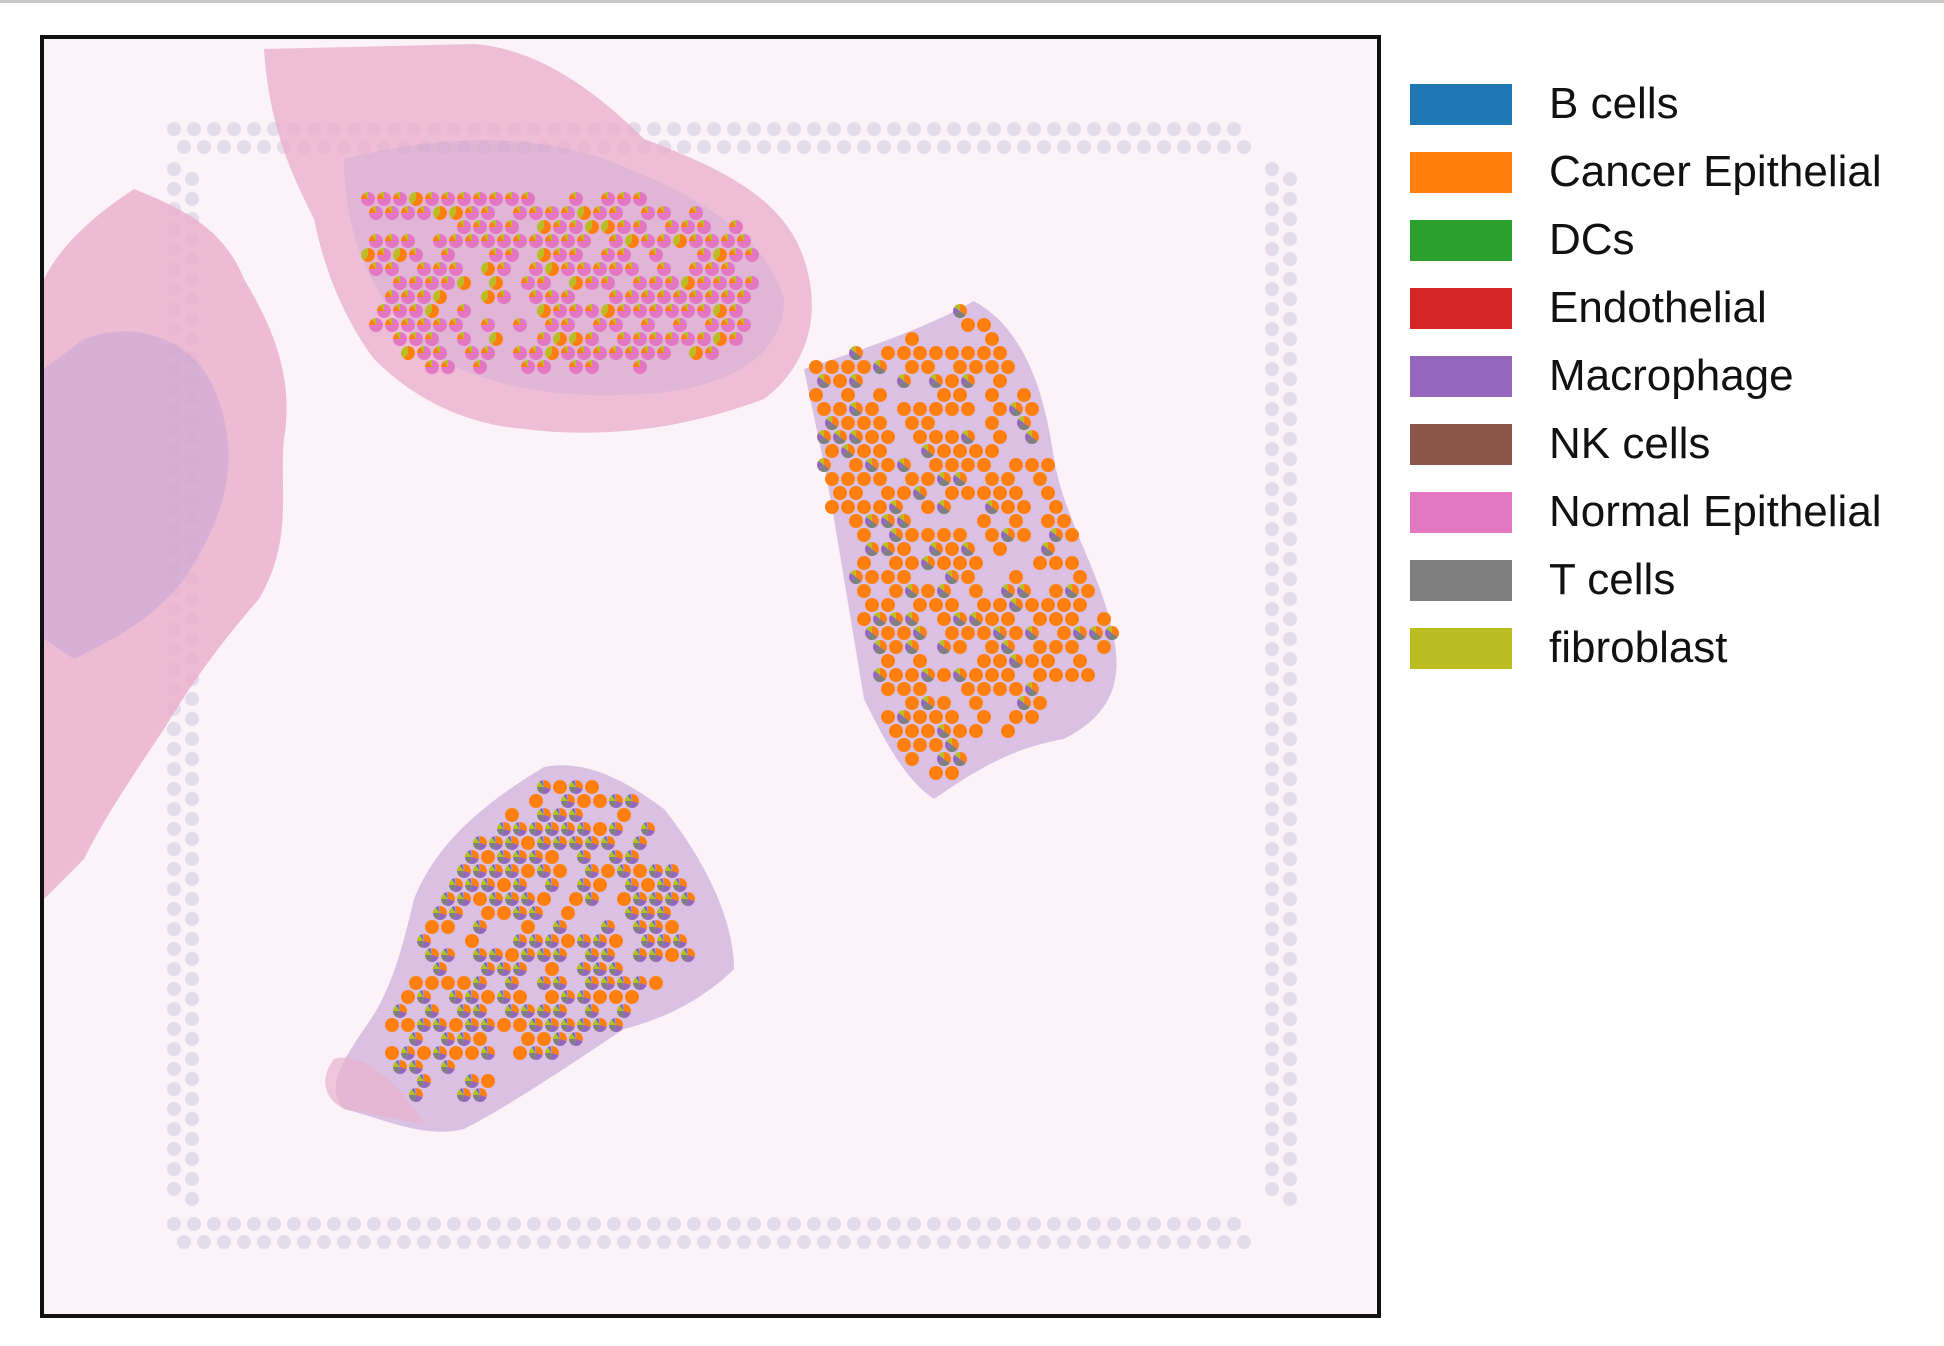 The height and width of the screenshot is (1346, 1944). What do you see at coordinates (1646, 172) in the screenshot?
I see `legend-item-cancer-epithelial: Cancer Epithelial` at bounding box center [1646, 172].